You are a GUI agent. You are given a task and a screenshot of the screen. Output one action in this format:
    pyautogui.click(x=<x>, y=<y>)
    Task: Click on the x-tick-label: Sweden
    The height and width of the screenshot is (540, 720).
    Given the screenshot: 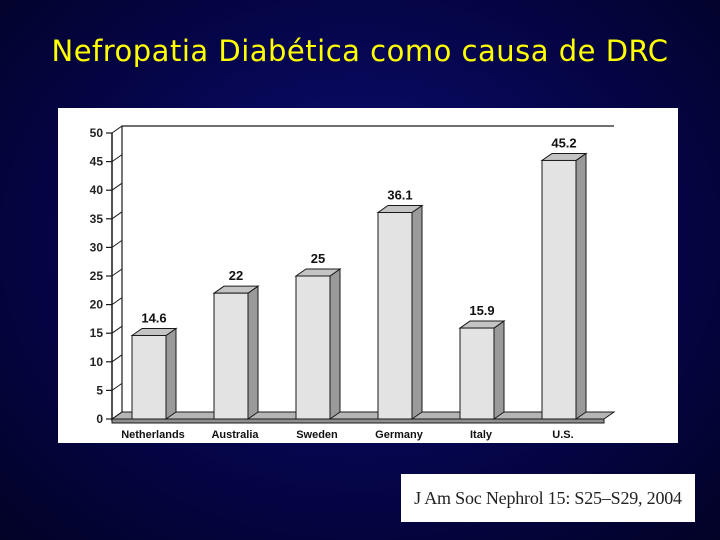 What is the action you would take?
    pyautogui.click(x=317, y=435)
    